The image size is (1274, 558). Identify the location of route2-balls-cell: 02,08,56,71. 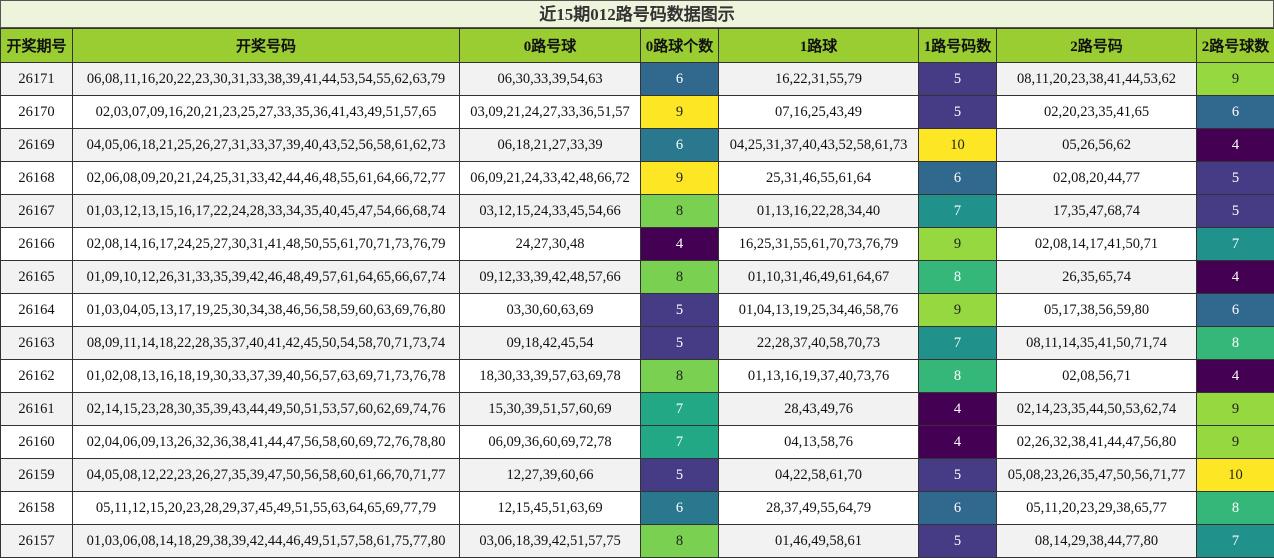
(1096, 376).